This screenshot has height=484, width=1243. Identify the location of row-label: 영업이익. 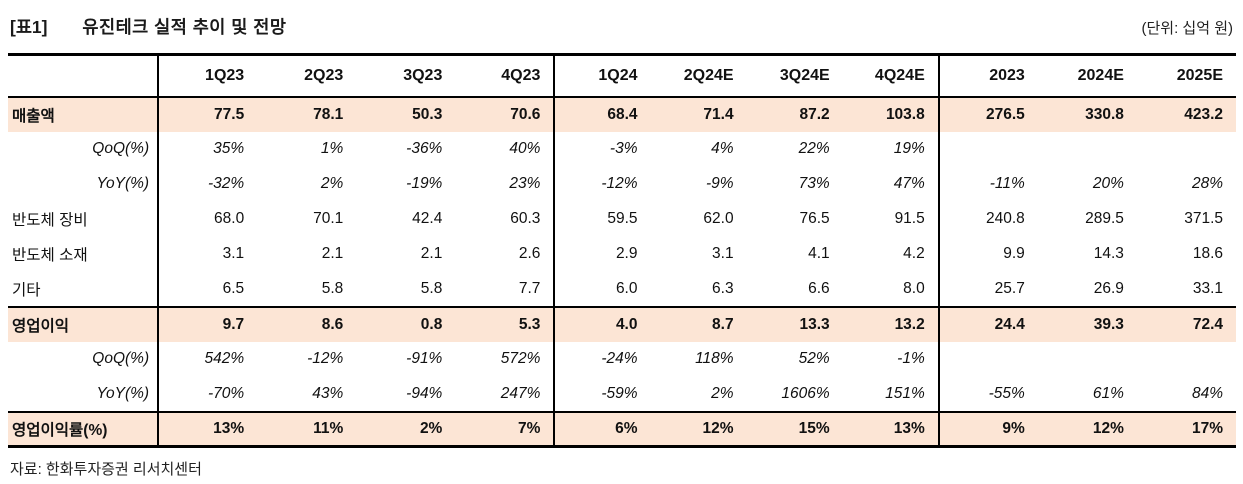
(83, 323).